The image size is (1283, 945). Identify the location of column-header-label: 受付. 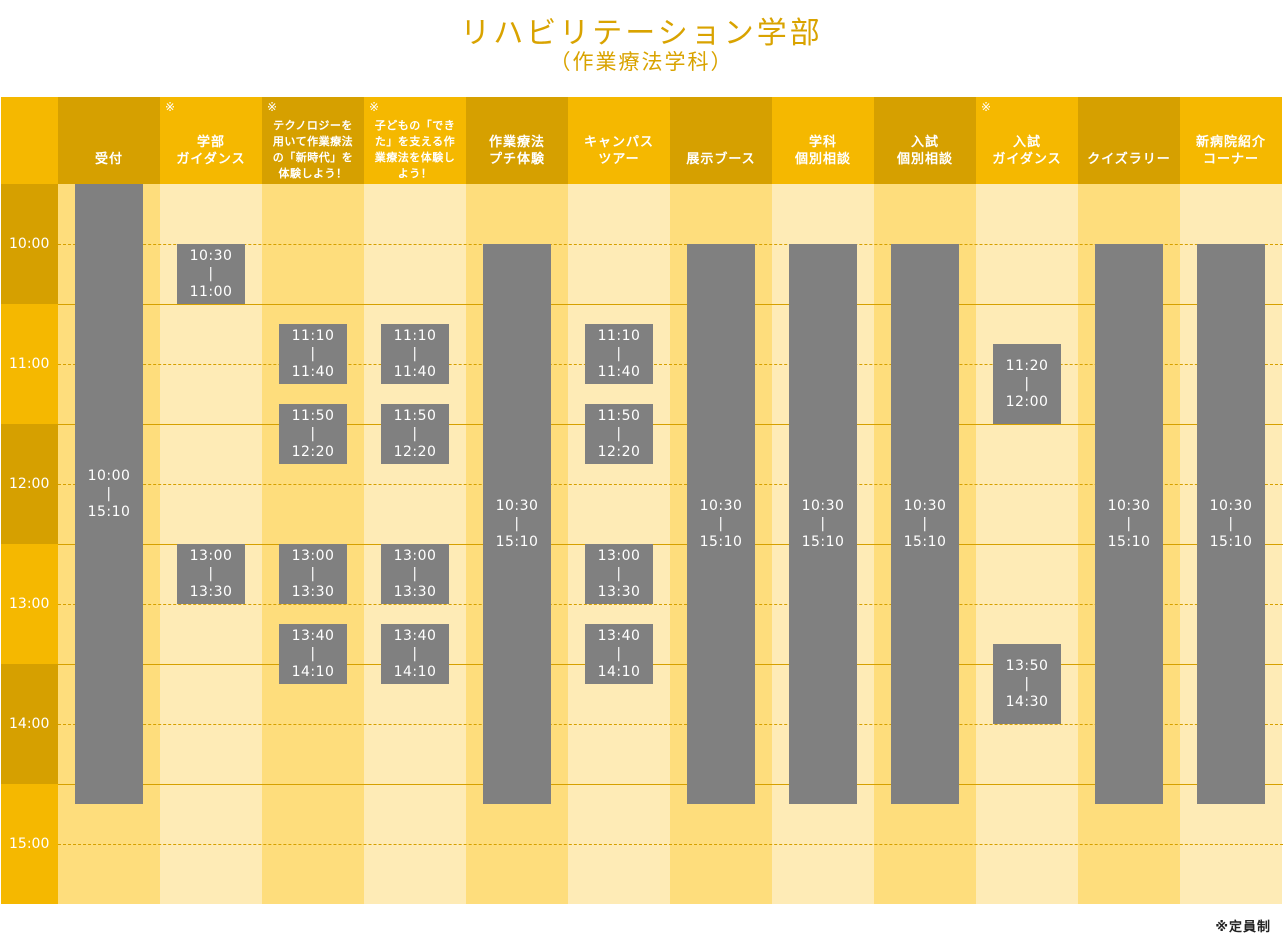
(108, 159).